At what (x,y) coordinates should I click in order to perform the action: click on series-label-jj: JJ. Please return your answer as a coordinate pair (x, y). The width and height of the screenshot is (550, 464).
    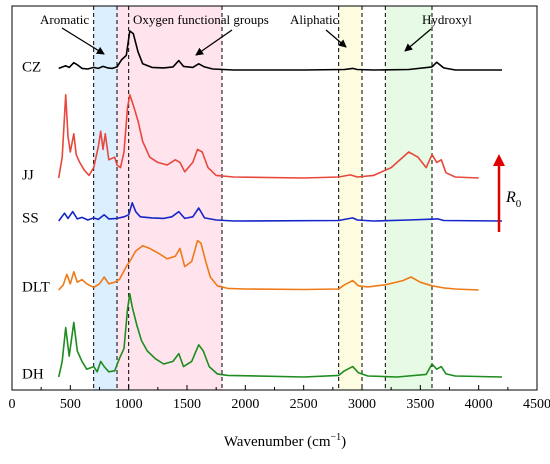
    Looking at the image, I should click on (28, 175).